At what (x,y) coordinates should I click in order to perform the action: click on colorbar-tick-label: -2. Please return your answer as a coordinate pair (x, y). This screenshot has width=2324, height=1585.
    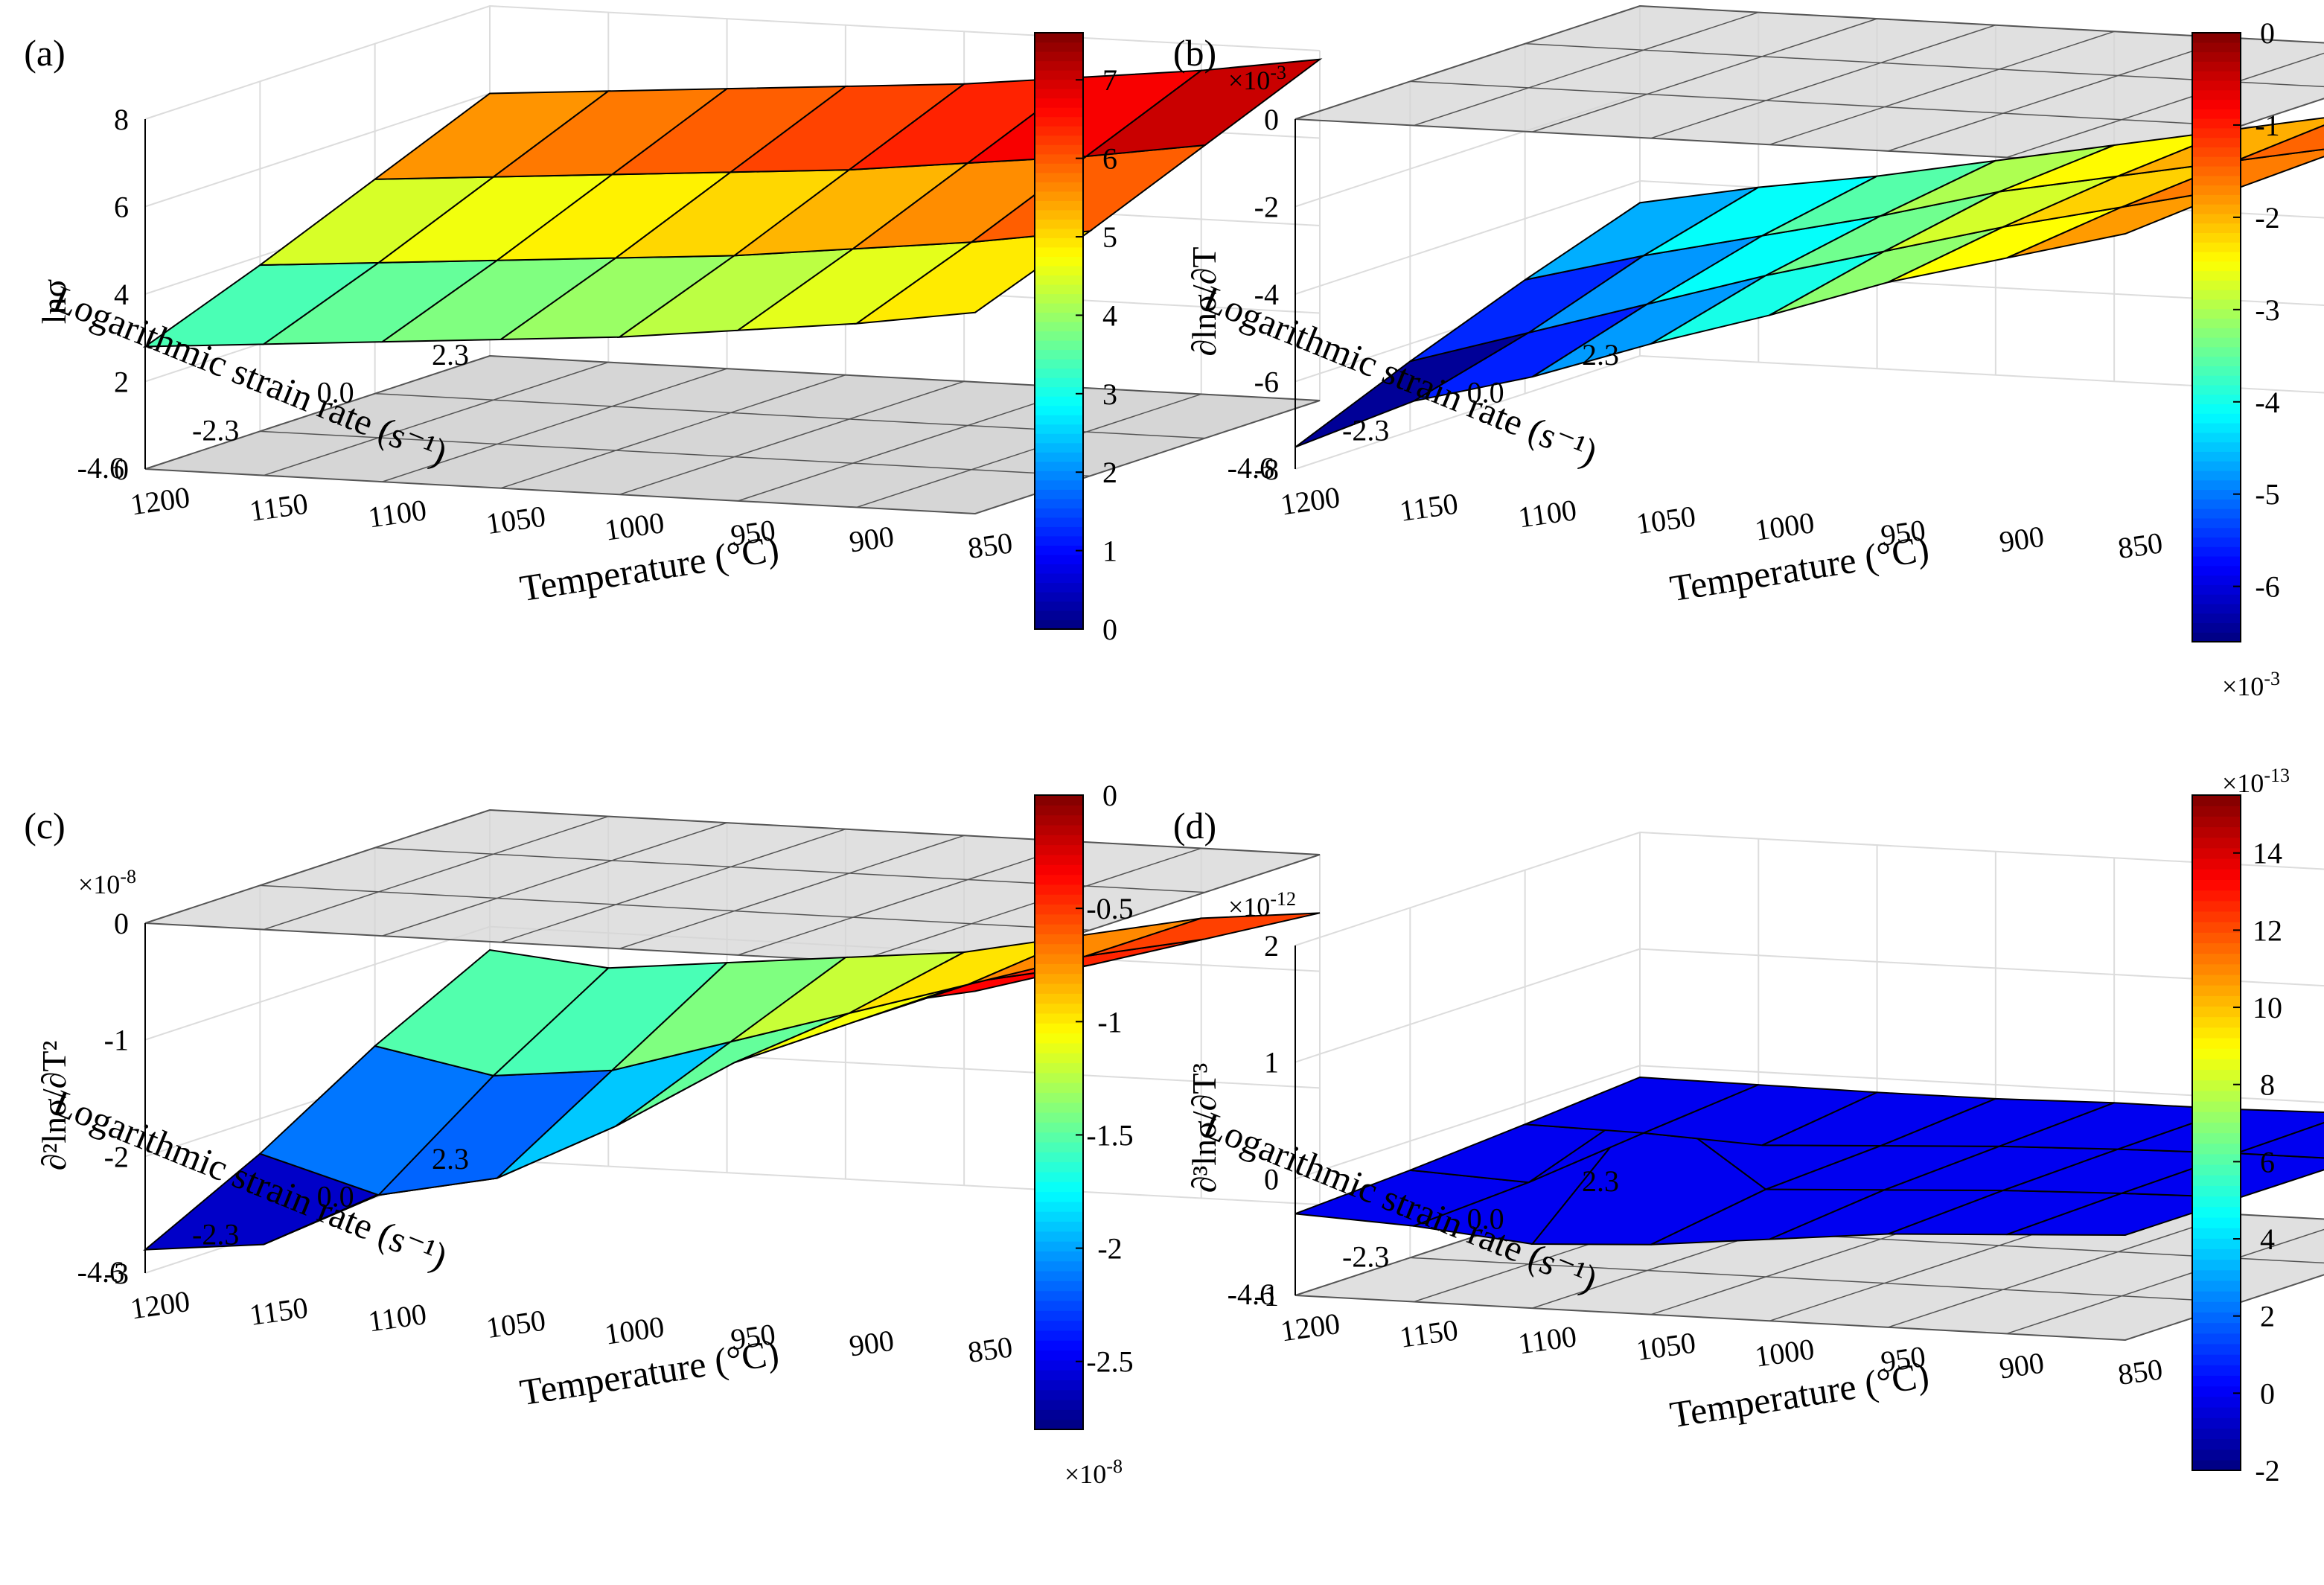
    Looking at the image, I should click on (2267, 1470).